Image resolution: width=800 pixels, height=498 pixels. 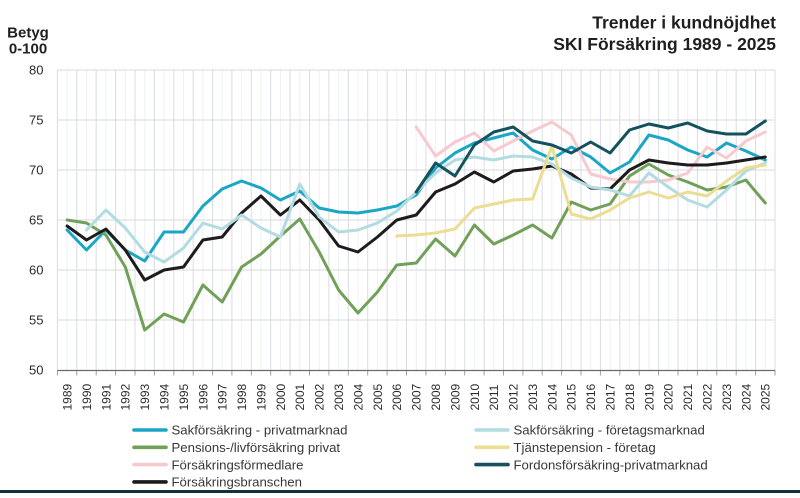 What do you see at coordinates (664, 44) in the screenshot?
I see `svg-text: SKI Försäkring 1989 - 2025` at bounding box center [664, 44].